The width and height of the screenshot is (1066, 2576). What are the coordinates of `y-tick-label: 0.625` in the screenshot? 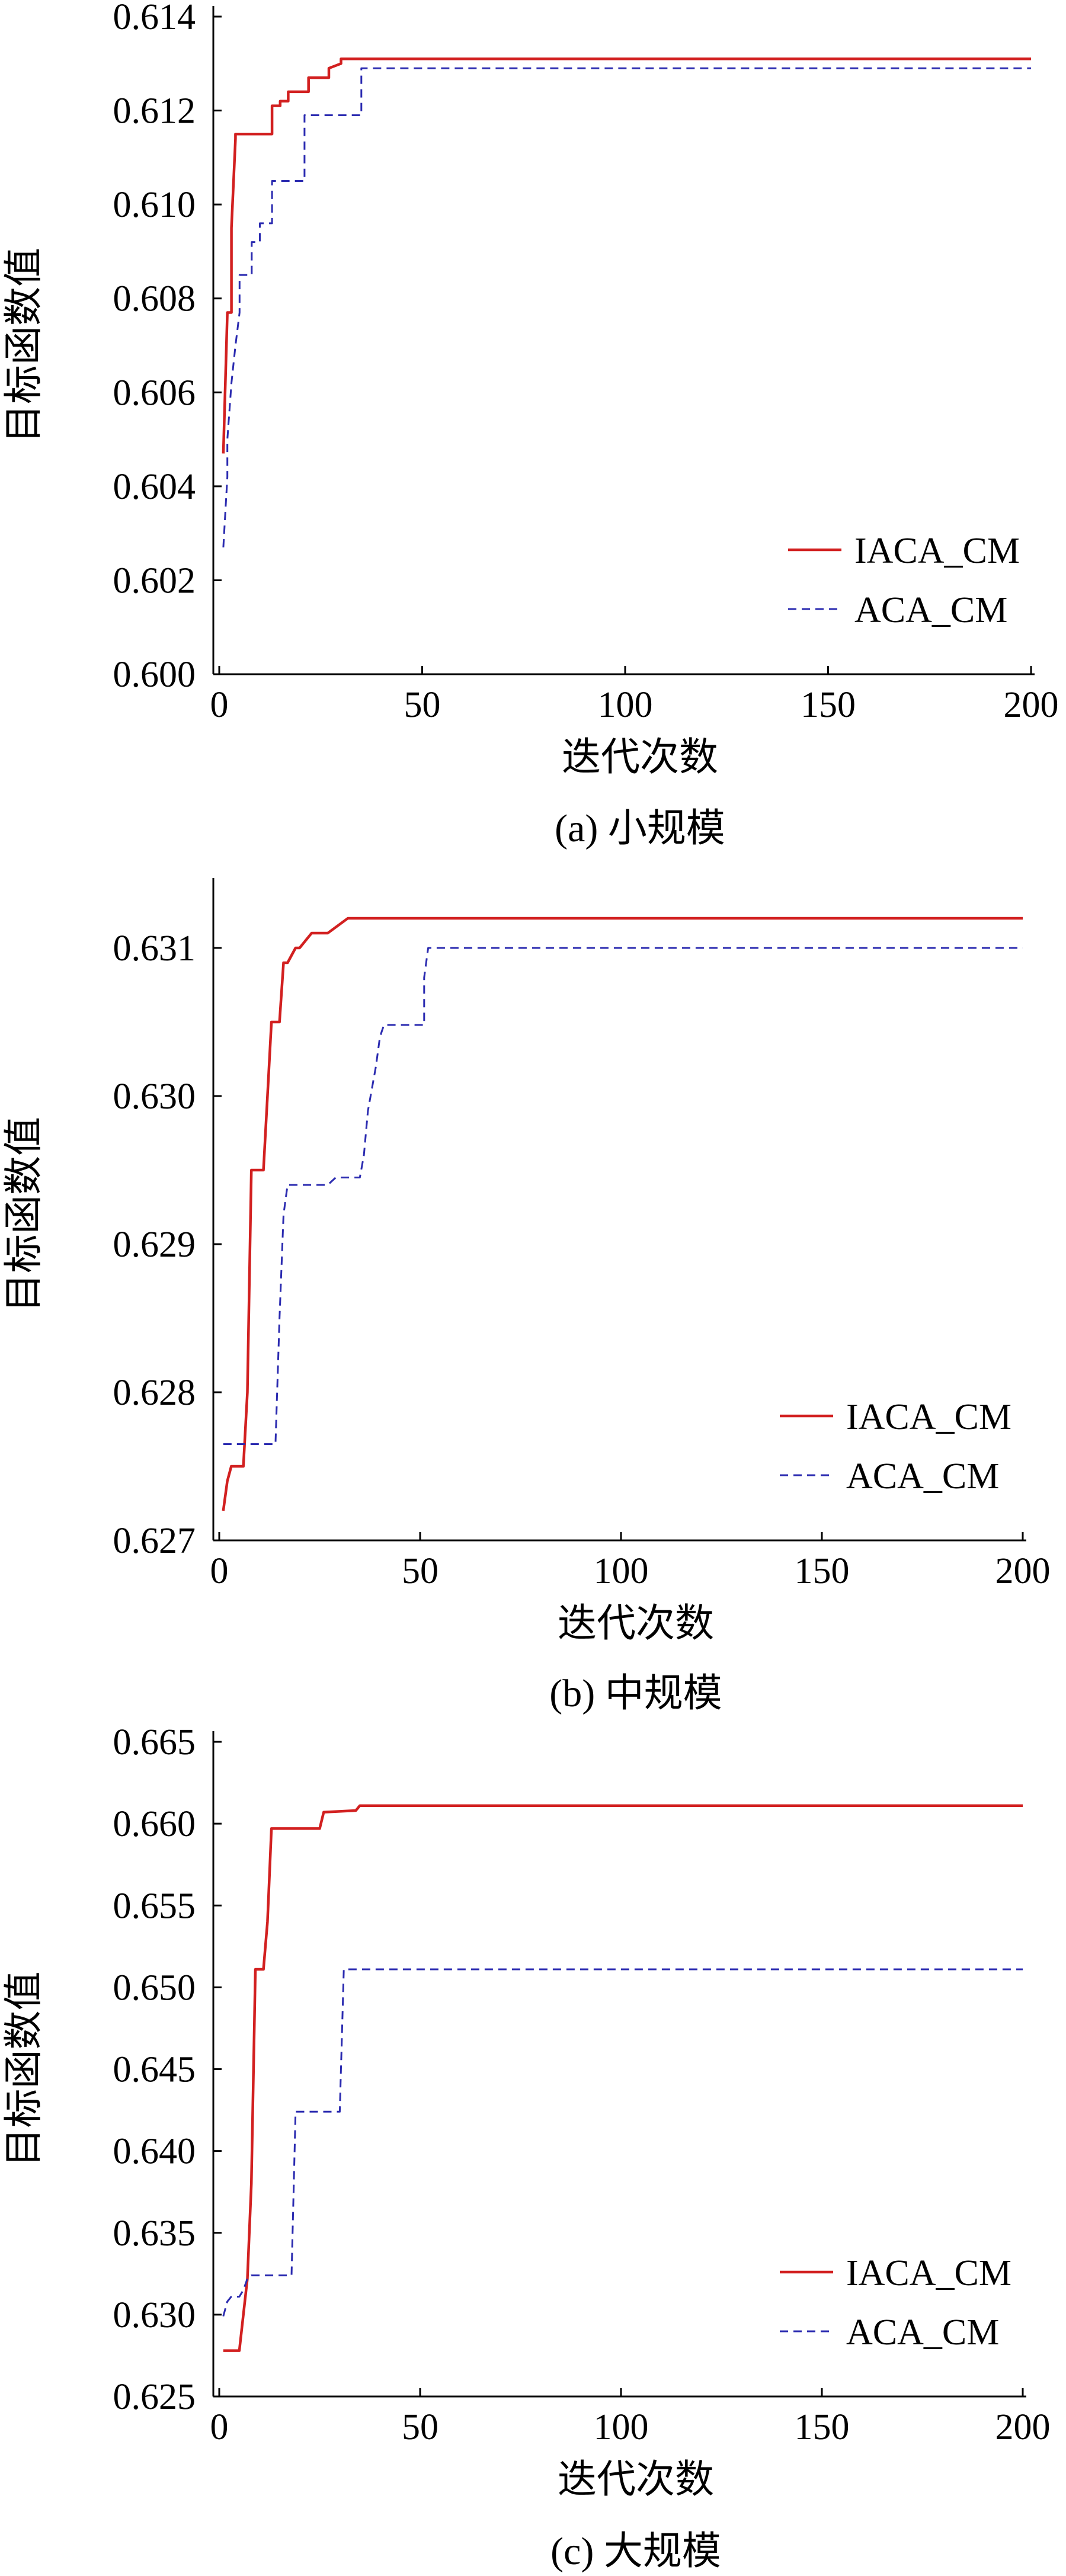 It's located at (154, 2397).